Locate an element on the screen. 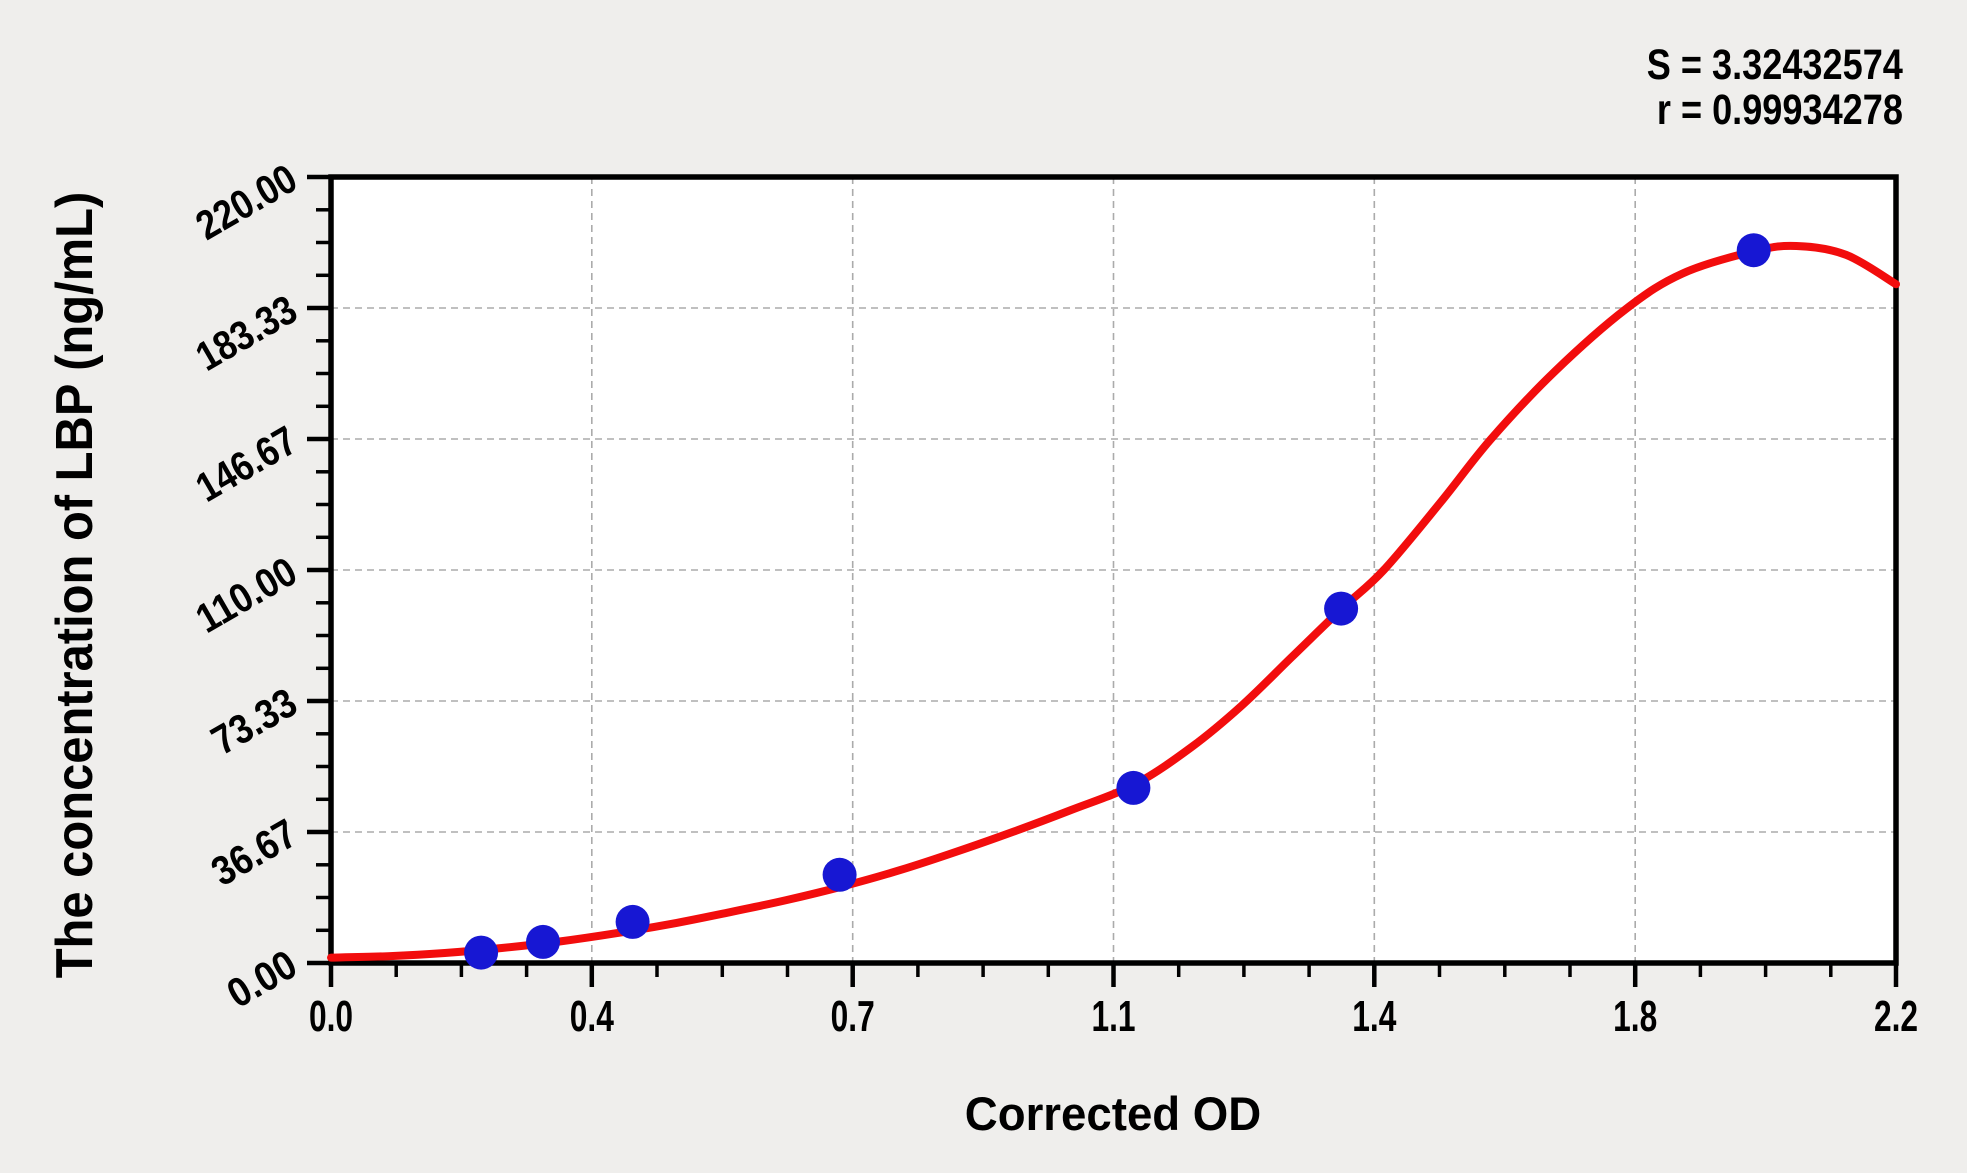  x-tick-label: 0.4 is located at coordinates (592, 1016).